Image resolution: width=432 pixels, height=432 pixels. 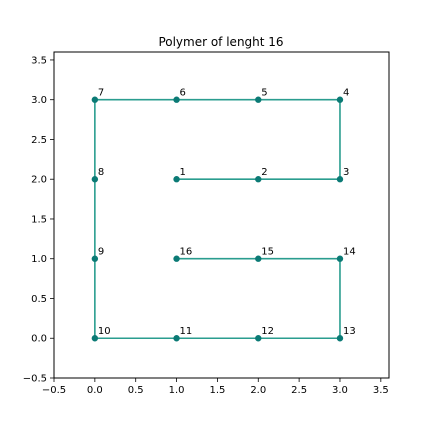 I want to click on chart-title: Polymer of lenght 16, so click(x=220, y=42).